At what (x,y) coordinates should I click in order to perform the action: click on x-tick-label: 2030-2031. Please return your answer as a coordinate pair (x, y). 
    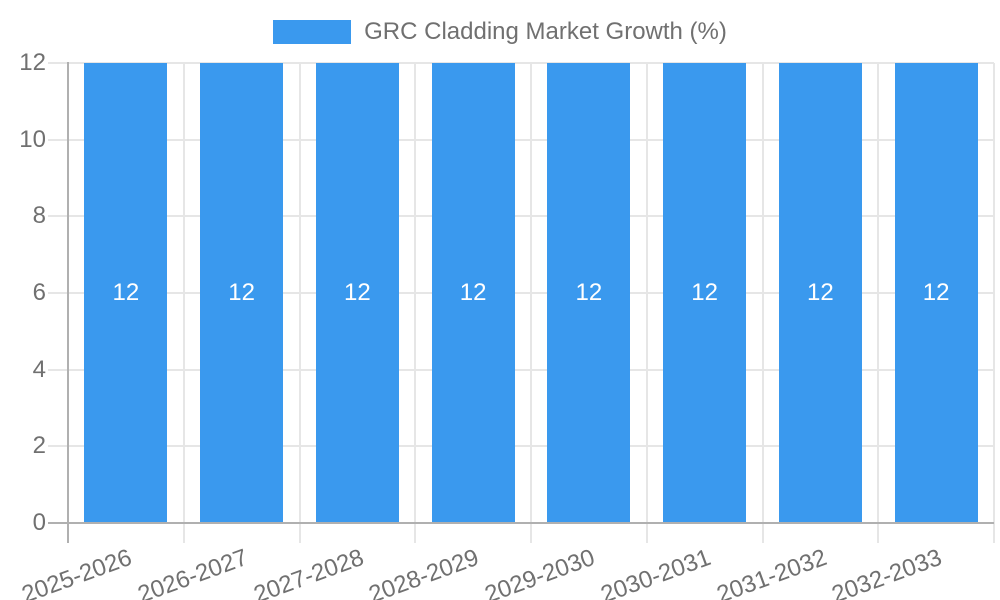
    Looking at the image, I should click on (656, 571).